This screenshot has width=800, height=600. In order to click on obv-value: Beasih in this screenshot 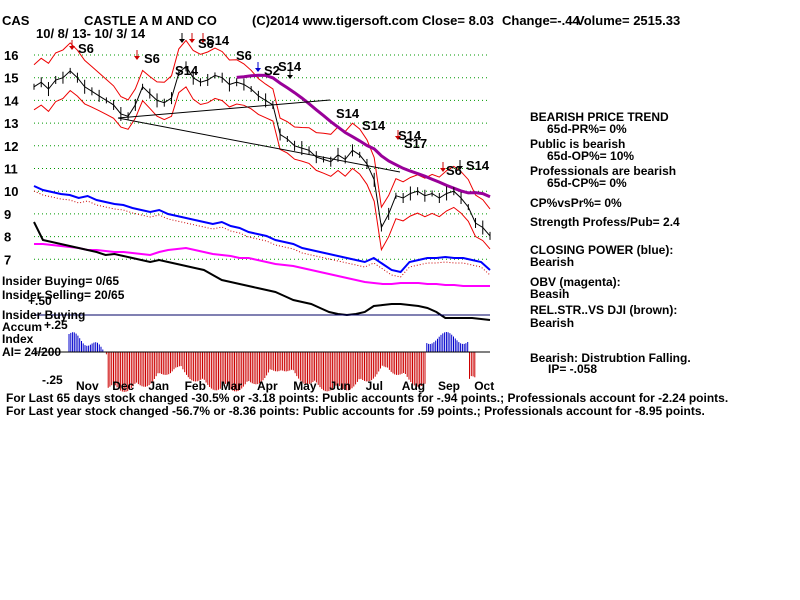, I will do `click(549, 294)`.